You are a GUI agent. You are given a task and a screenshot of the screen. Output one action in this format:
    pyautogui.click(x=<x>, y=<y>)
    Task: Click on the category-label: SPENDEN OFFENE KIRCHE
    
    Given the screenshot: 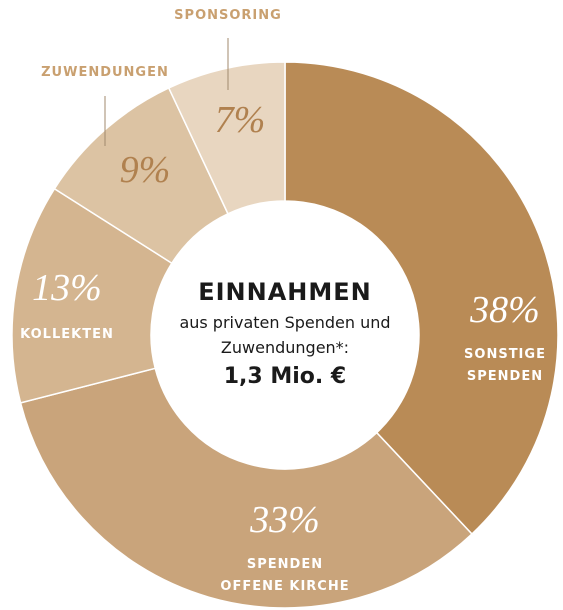 What is the action you would take?
    pyautogui.click(x=284, y=575)
    